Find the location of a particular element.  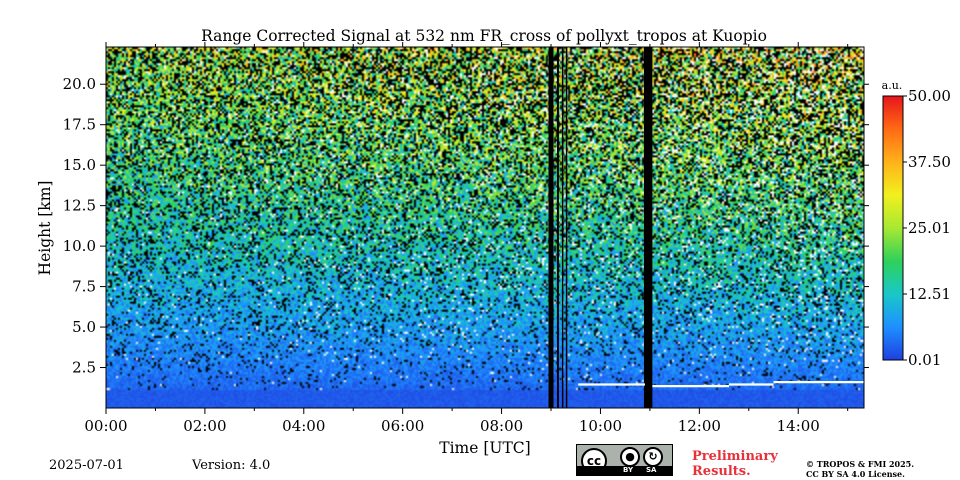

y-tick-label: 20.0 is located at coordinates (79, 84).